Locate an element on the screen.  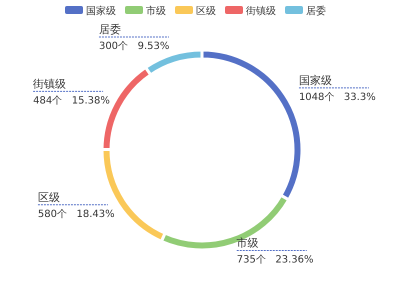
legend-label: 街镇级 is located at coordinates (261, 11).